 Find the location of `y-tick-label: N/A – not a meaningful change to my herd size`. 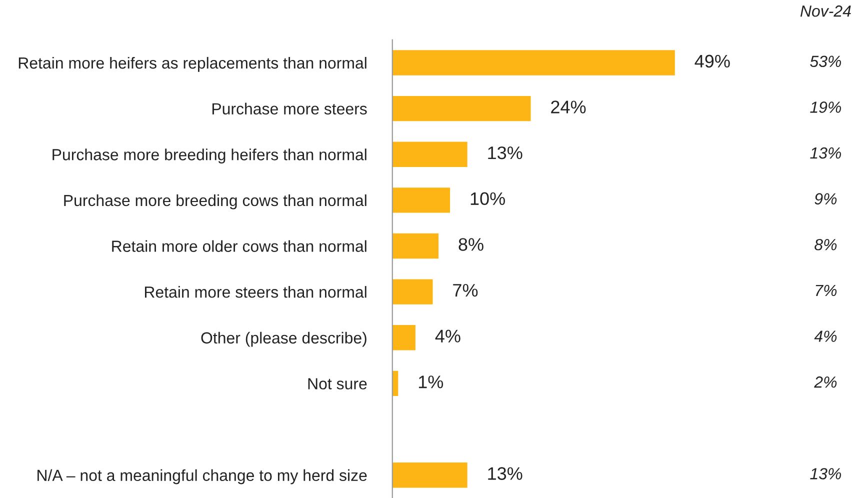

y-tick-label: N/A – not a meaningful change to my herd size is located at coordinates (202, 476).